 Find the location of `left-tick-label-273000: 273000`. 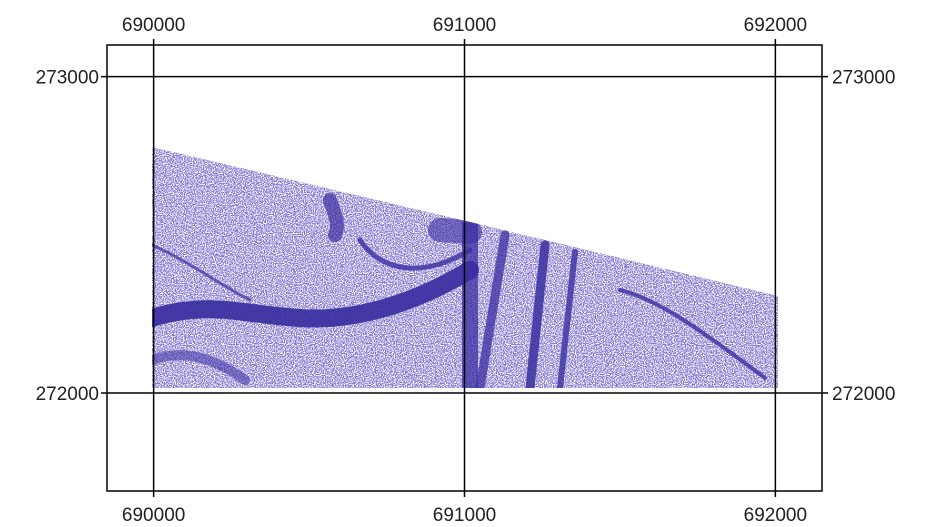

left-tick-label-273000: 273000 is located at coordinates (67, 78).